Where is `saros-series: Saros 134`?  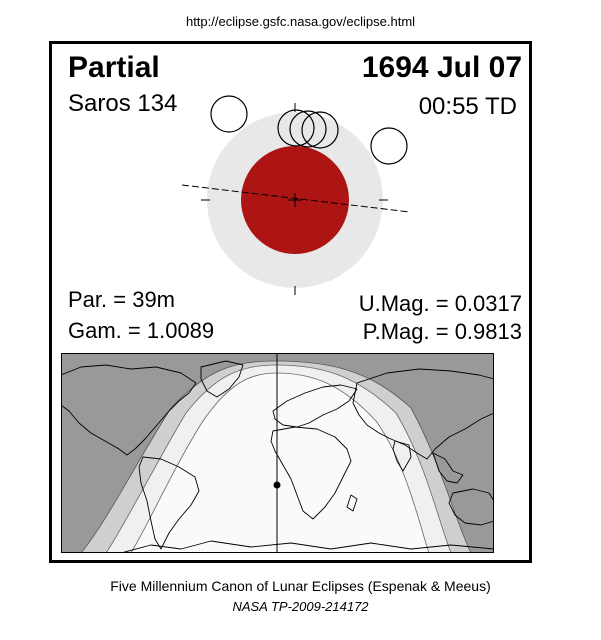 saros-series: Saros 134 is located at coordinates (123, 103).